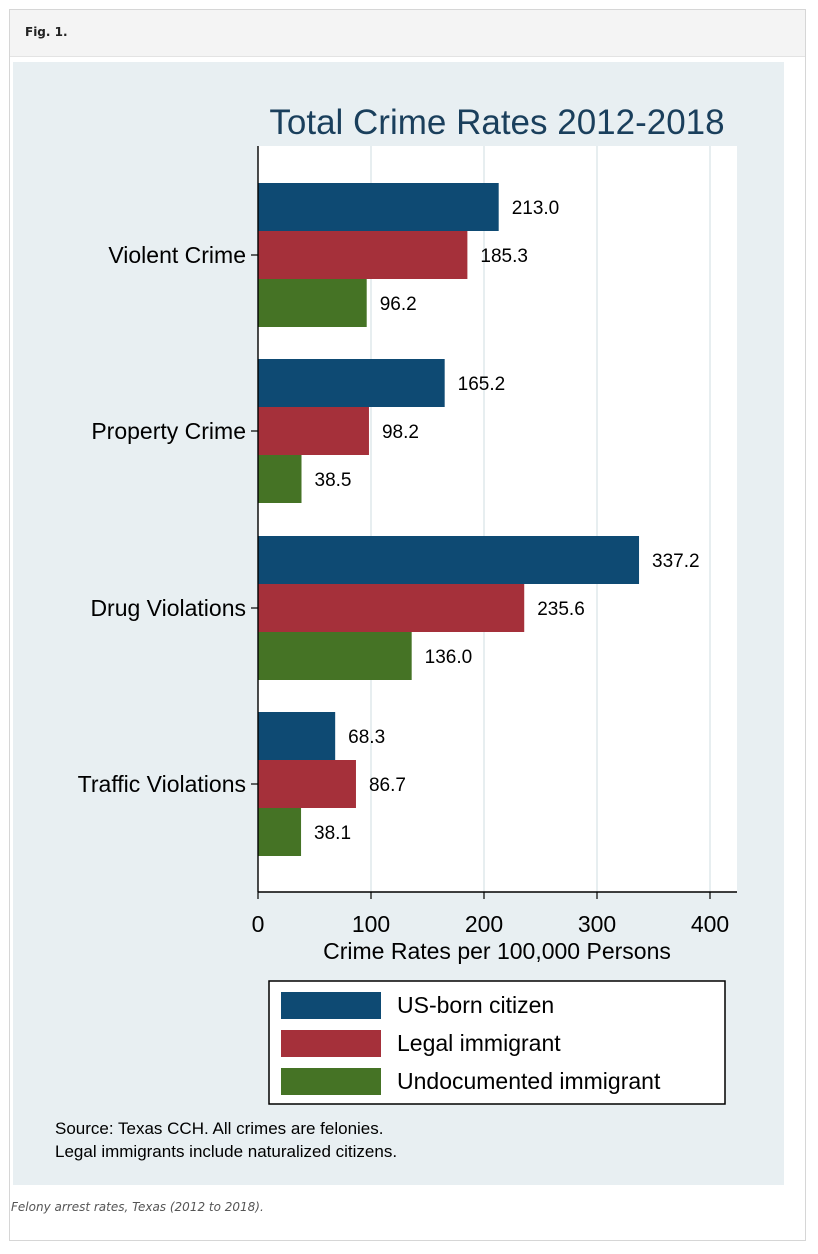 Image resolution: width=818 pixels, height=1254 pixels. Describe the element at coordinates (536, 208) in the screenshot. I see `bar-value-label: 213.0` at that location.